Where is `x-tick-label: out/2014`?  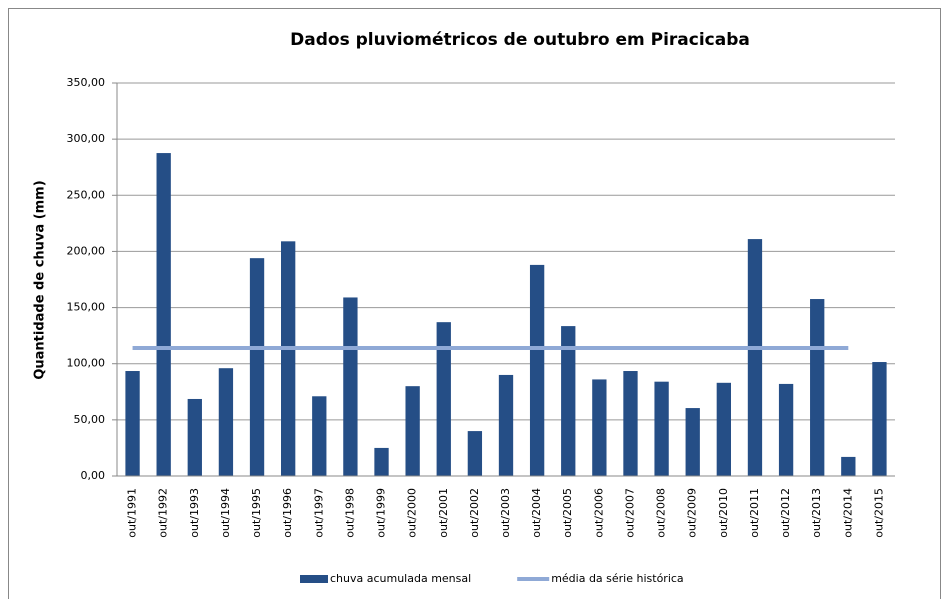
x-tick-label: out/2014 is located at coordinates (847, 513).